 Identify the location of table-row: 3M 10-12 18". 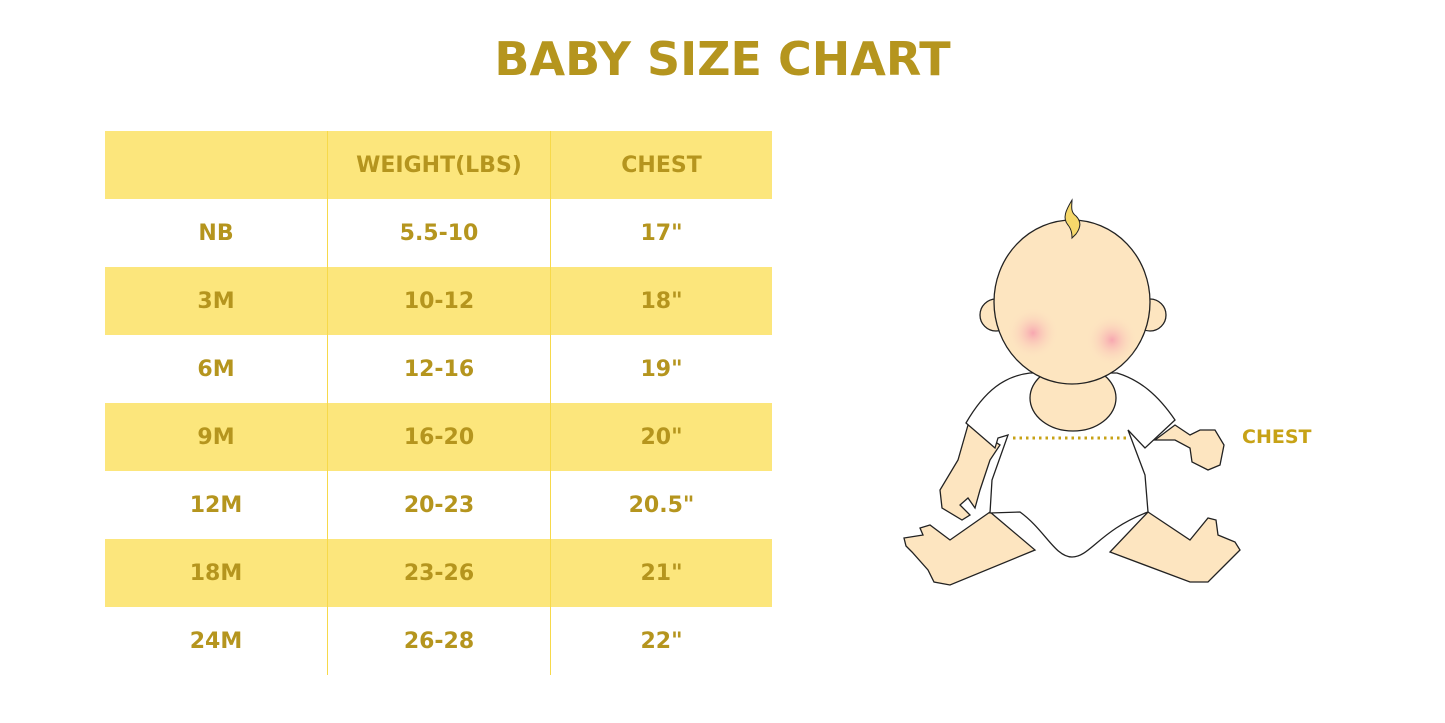
(438, 301).